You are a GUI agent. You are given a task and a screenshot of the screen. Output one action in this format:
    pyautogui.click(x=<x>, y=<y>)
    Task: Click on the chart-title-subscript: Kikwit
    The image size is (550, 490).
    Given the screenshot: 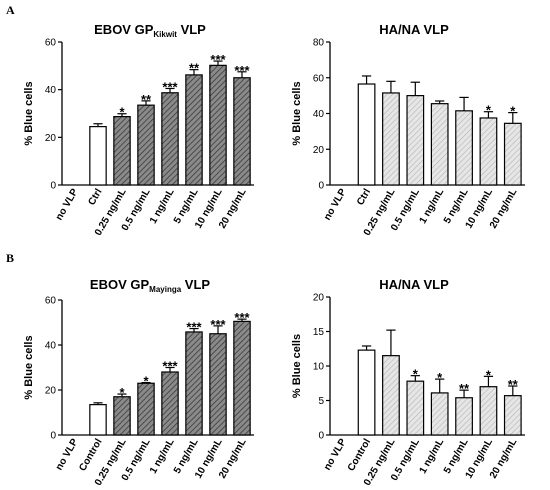 What is the action you would take?
    pyautogui.click(x=165, y=34)
    